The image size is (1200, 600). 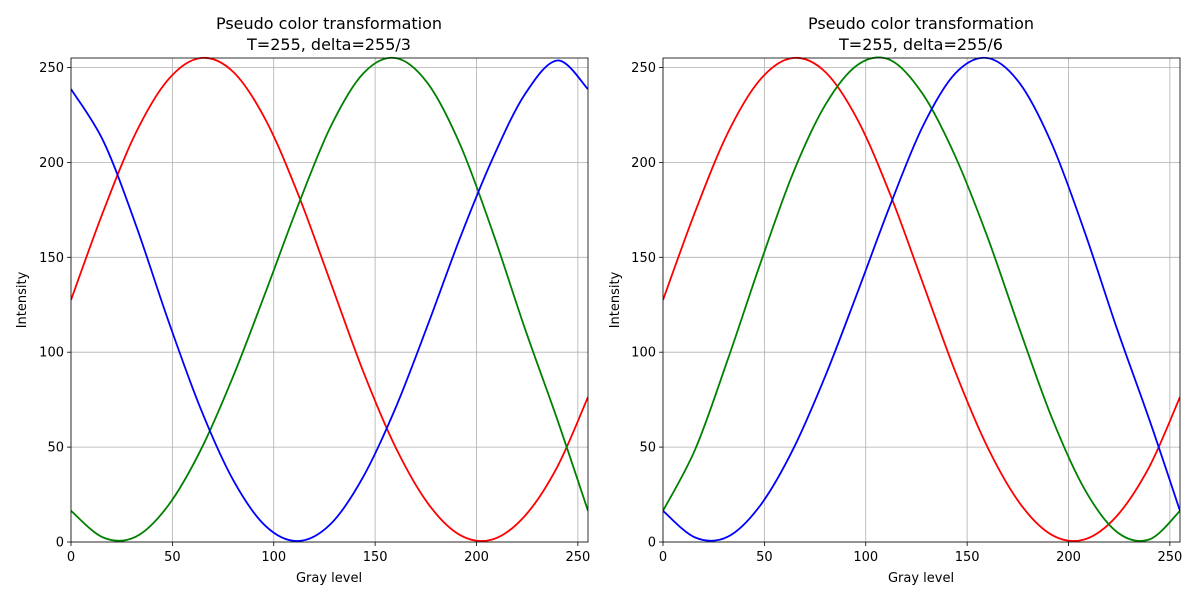 I want to click on chart-right-ylabel: Intensity, so click(x=615, y=299).